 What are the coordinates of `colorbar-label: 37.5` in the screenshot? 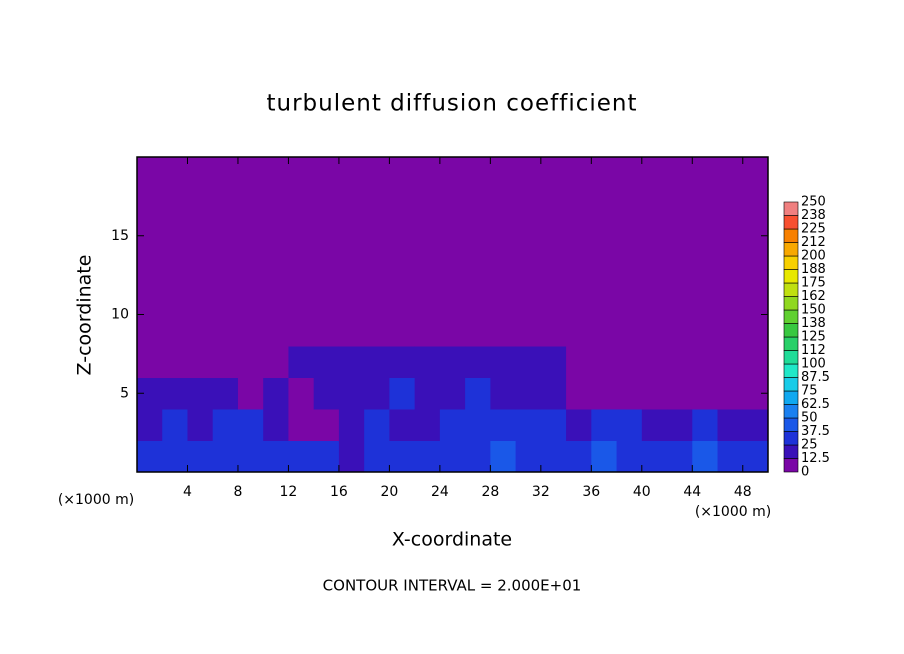 It's located at (815, 431).